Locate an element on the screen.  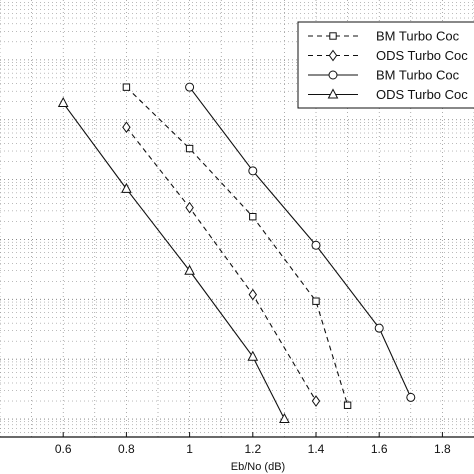
axes: 0.6 0.8 1 1.2 1.4 1.6 1.8 is located at coordinates (237, 444).